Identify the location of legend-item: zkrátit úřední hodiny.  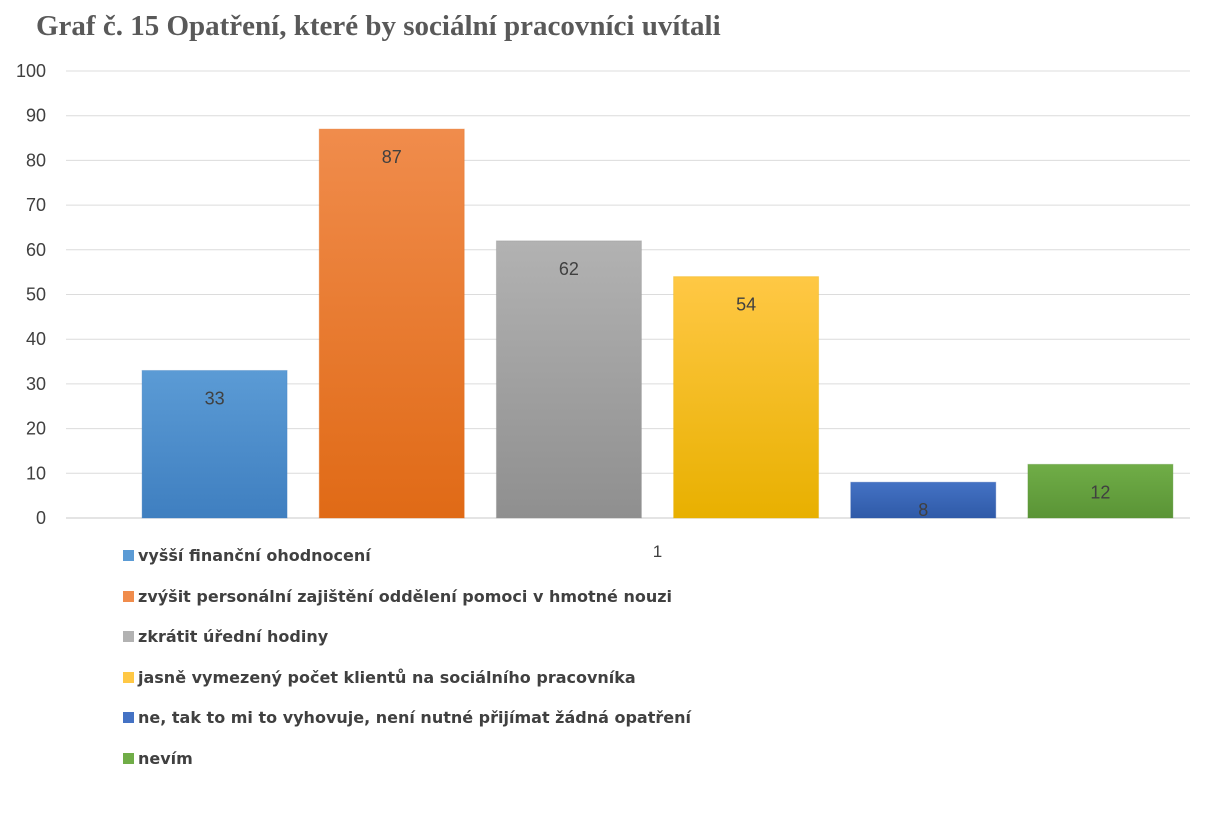
(225, 636).